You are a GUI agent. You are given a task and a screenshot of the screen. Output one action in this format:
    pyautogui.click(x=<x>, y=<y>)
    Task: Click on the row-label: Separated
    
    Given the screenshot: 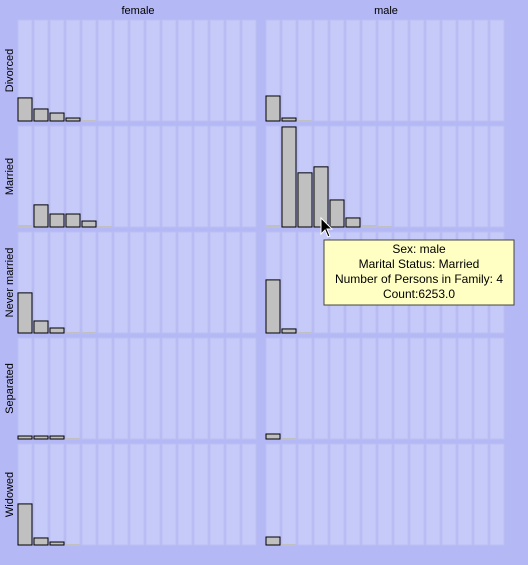 What is the action you would take?
    pyautogui.click(x=10, y=388)
    